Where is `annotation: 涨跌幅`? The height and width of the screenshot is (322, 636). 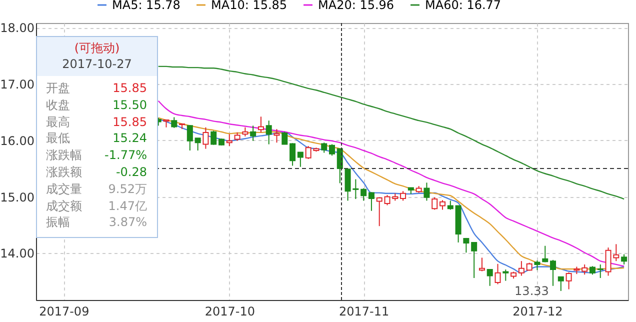
annotation: 涨跌幅 is located at coordinates (64, 155).